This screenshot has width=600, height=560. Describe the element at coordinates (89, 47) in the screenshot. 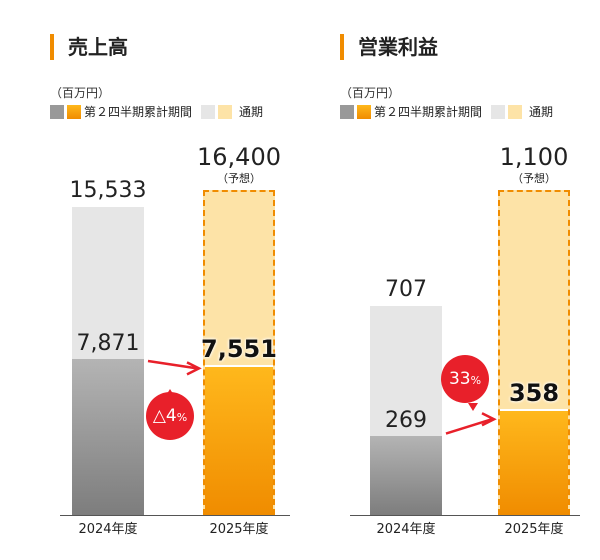

I see `chart-title: 売上高` at that location.